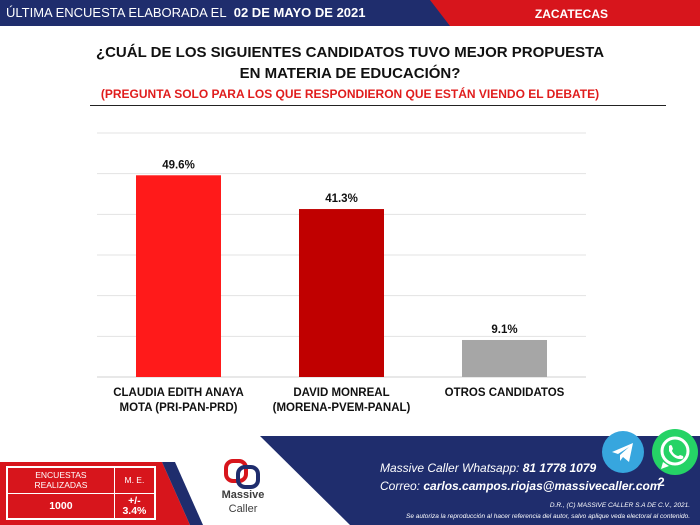 Image resolution: width=700 pixels, height=525 pixels. I want to click on stats-value-margin: +/- 3.4%, so click(134, 505).